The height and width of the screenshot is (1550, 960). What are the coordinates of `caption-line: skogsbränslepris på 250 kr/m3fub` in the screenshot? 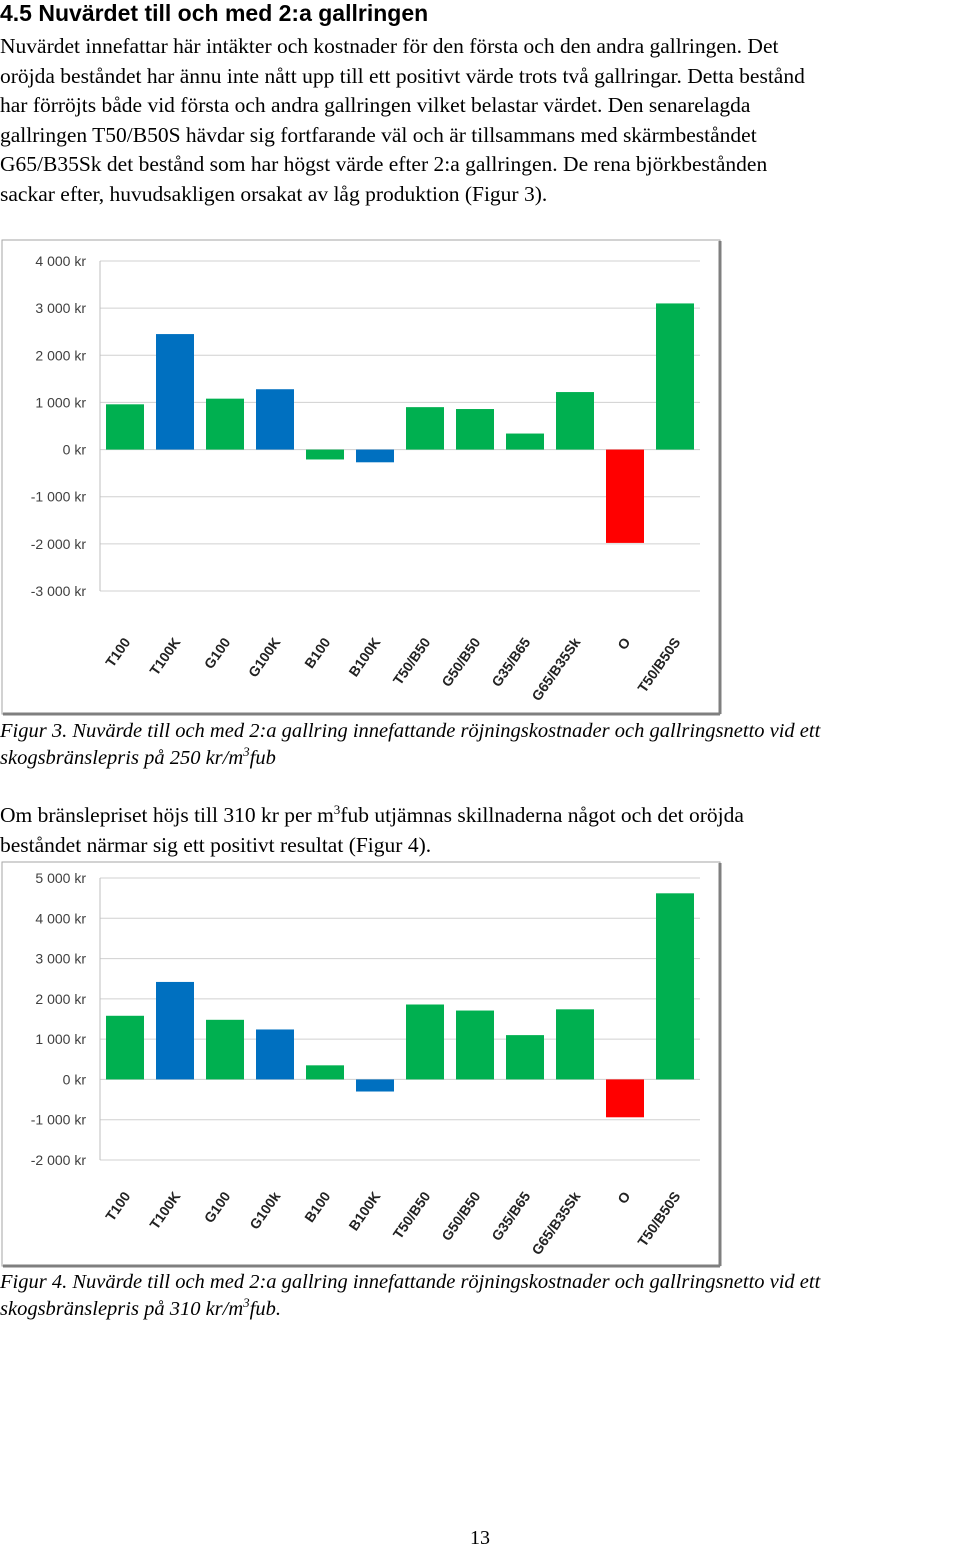 It's located at (480, 758).